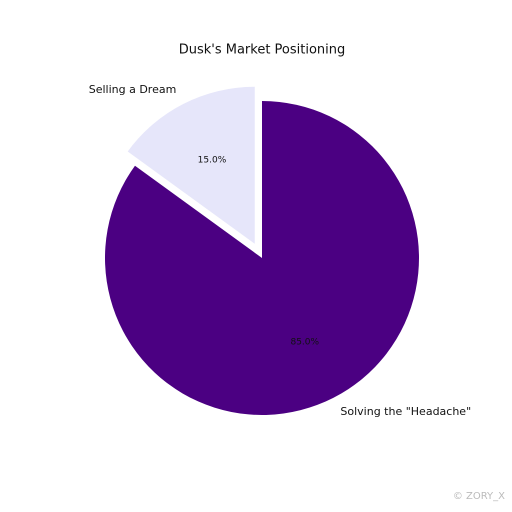 The image size is (512, 512). What do you see at coordinates (304, 342) in the screenshot?
I see `value-label: 85.0%` at bounding box center [304, 342].